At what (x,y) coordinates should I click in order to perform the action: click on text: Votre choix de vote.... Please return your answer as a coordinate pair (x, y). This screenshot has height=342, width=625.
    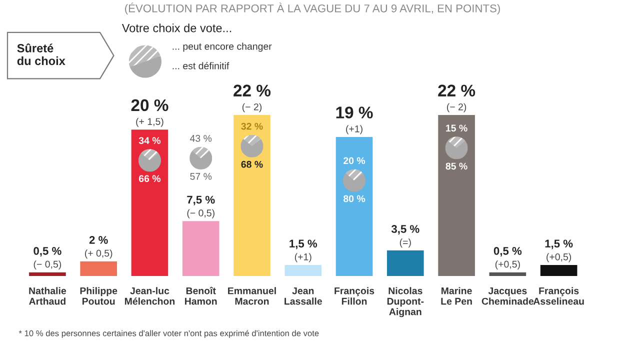
    Looking at the image, I should click on (177, 28).